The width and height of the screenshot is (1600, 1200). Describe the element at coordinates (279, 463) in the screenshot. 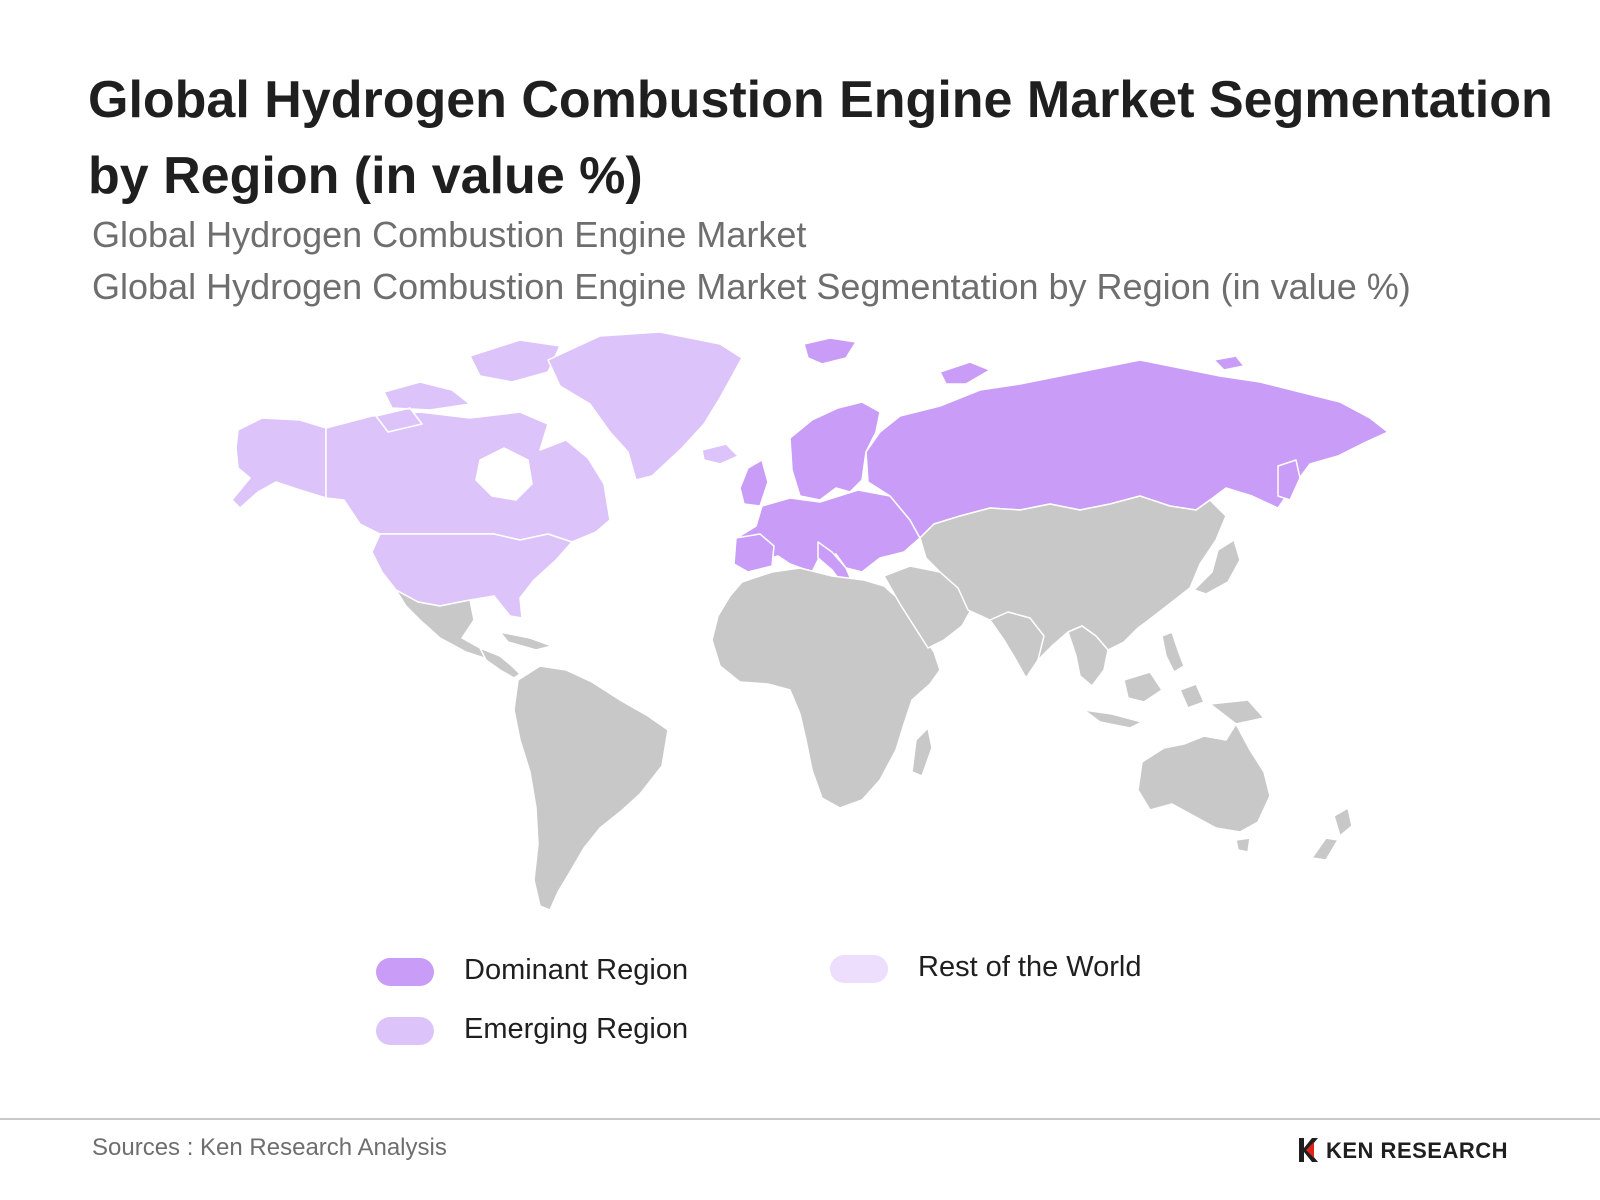

I see `region-alaska` at that location.